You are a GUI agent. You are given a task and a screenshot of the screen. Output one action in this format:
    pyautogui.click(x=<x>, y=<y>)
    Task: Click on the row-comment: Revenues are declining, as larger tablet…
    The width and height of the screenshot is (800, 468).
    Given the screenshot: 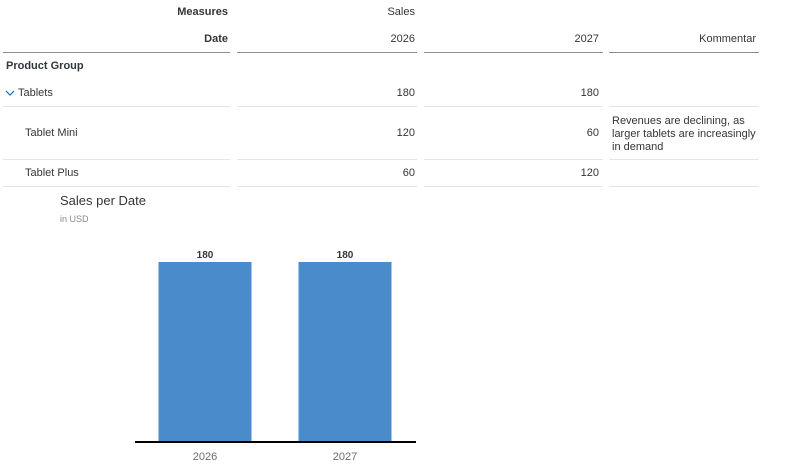 What is the action you would take?
    pyautogui.click(x=684, y=134)
    